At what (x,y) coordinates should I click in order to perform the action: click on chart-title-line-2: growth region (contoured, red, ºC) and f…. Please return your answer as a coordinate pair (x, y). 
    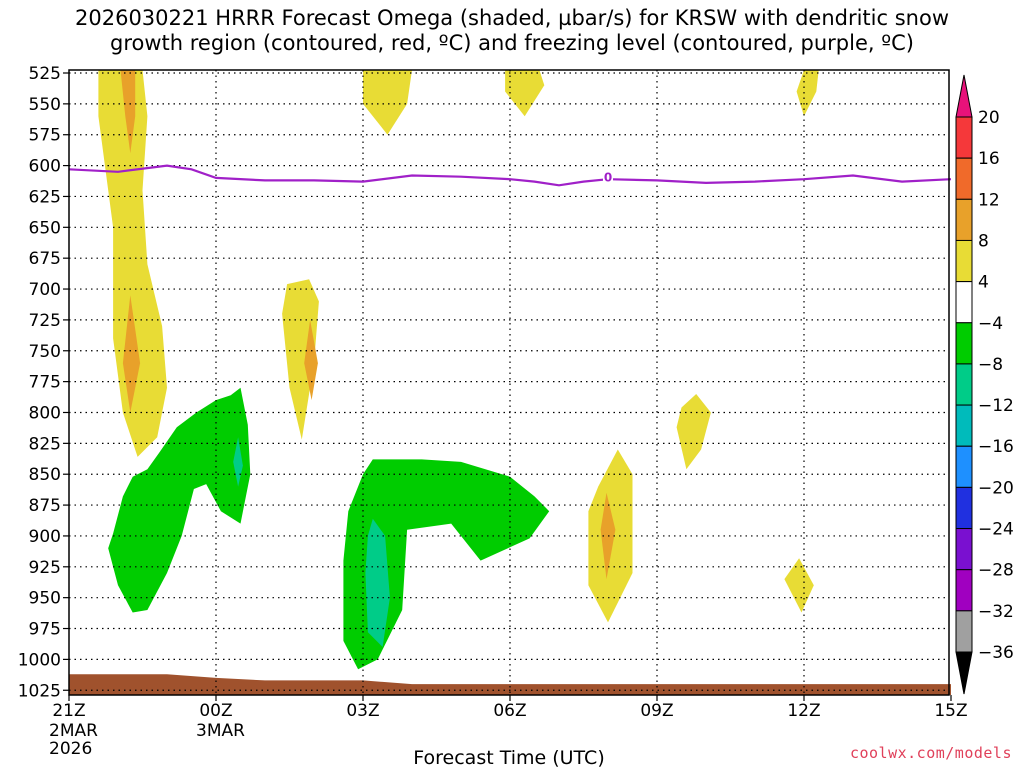
    Looking at the image, I should click on (512, 43).